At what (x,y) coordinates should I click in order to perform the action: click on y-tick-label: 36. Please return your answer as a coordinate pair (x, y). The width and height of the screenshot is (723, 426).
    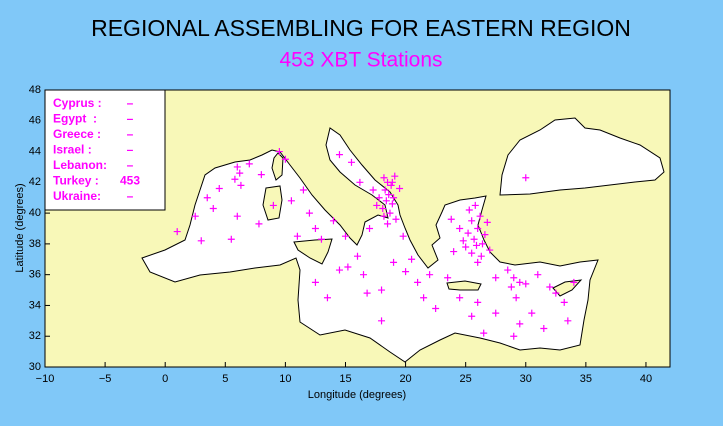
    Looking at the image, I should click on (35, 275).